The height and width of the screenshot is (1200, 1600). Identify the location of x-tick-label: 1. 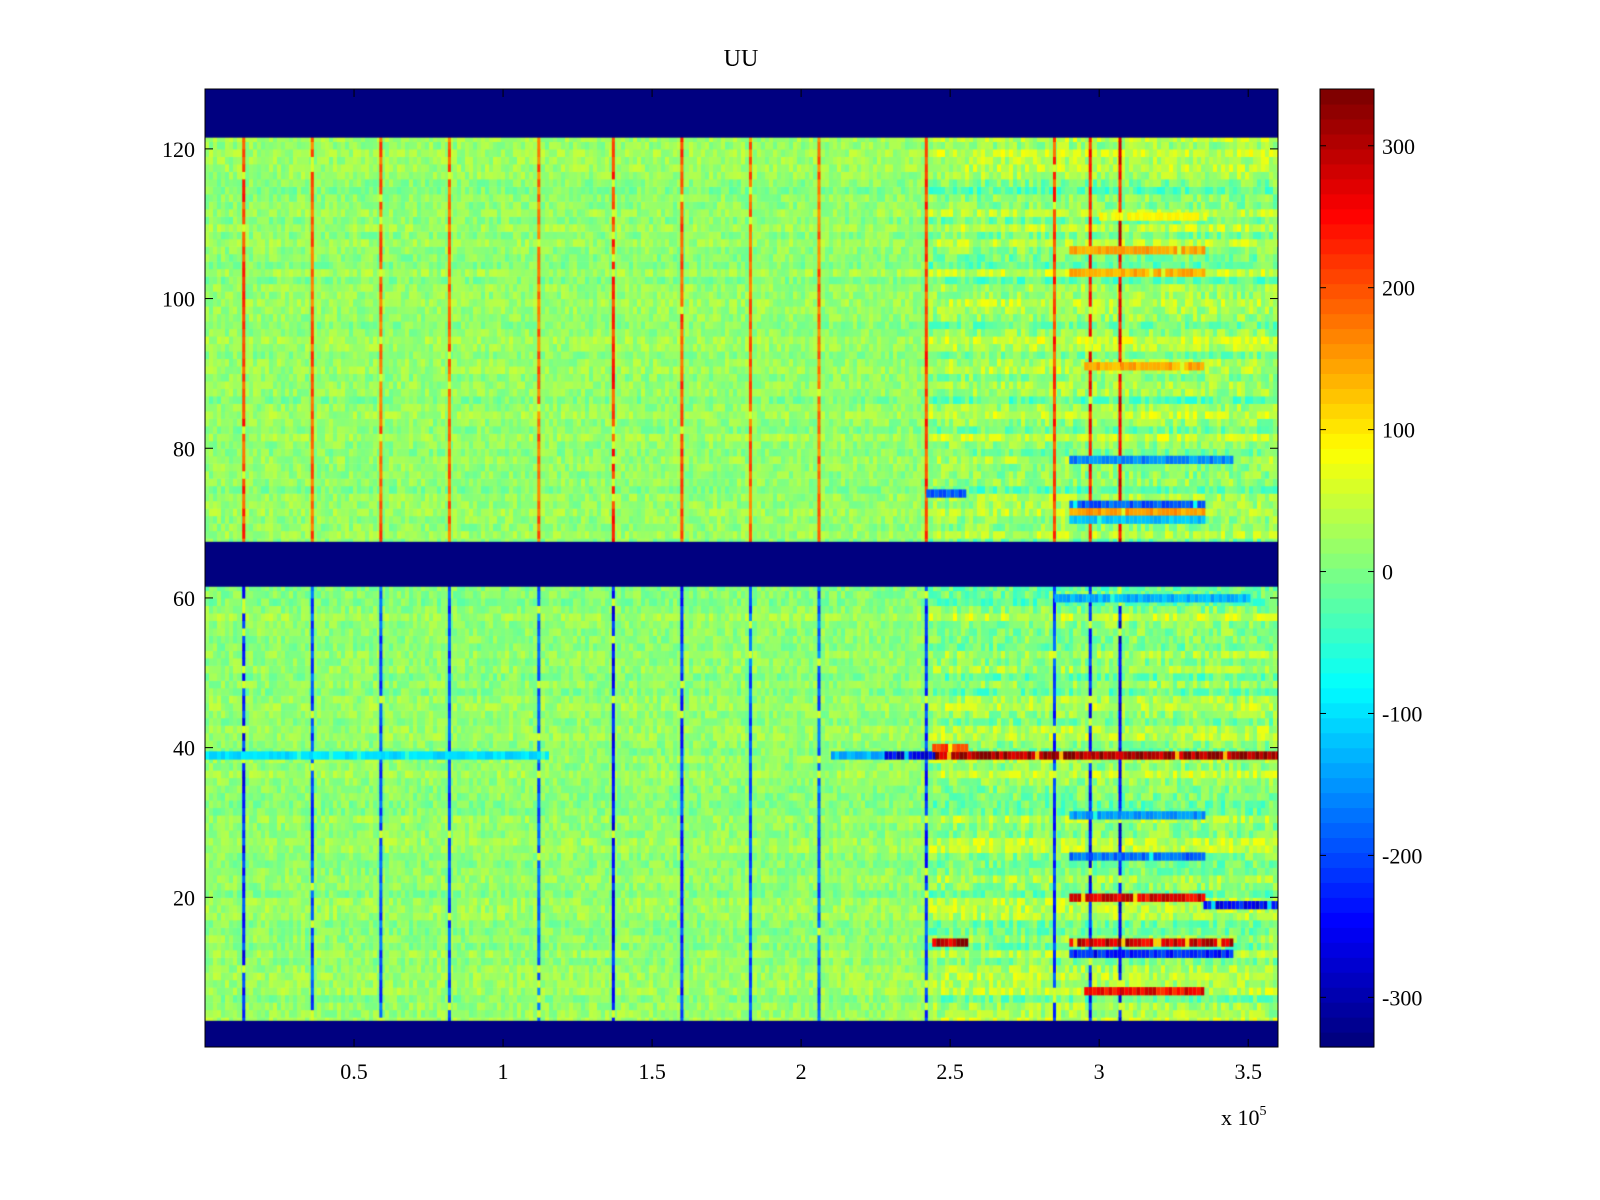
(503, 1071).